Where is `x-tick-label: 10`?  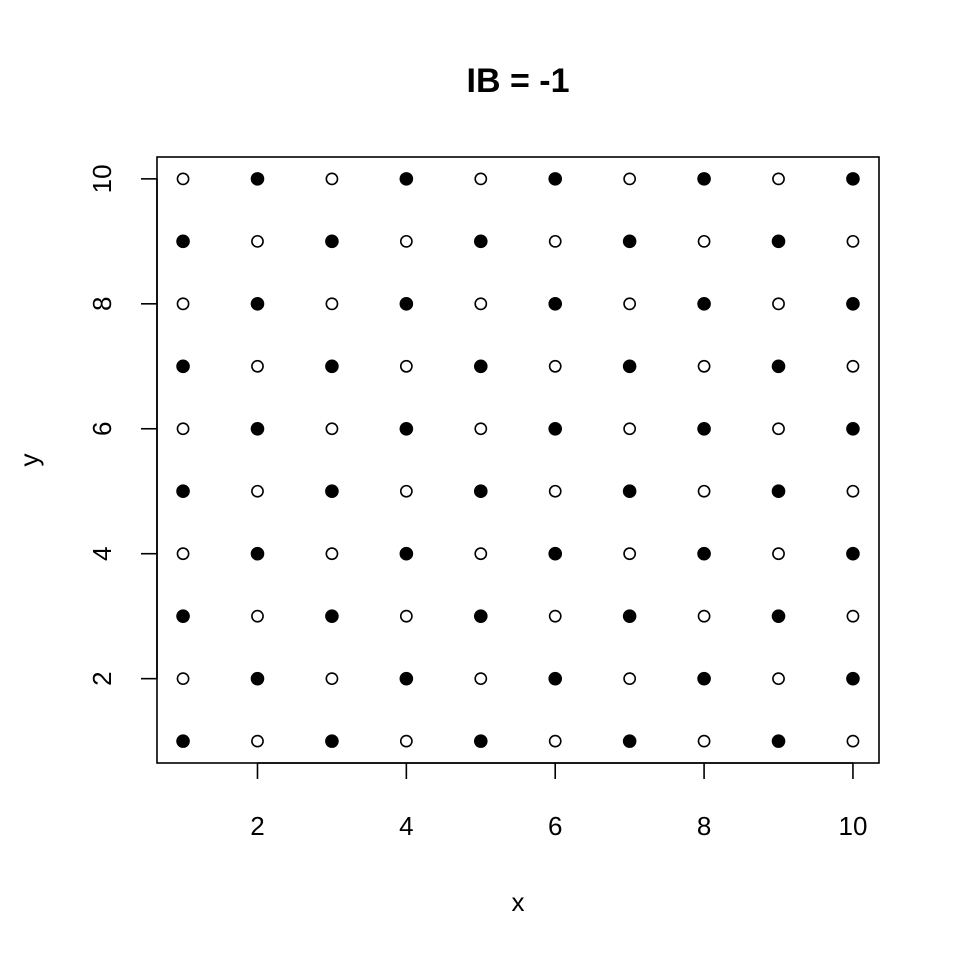
x-tick-label: 10 is located at coordinates (852, 826).